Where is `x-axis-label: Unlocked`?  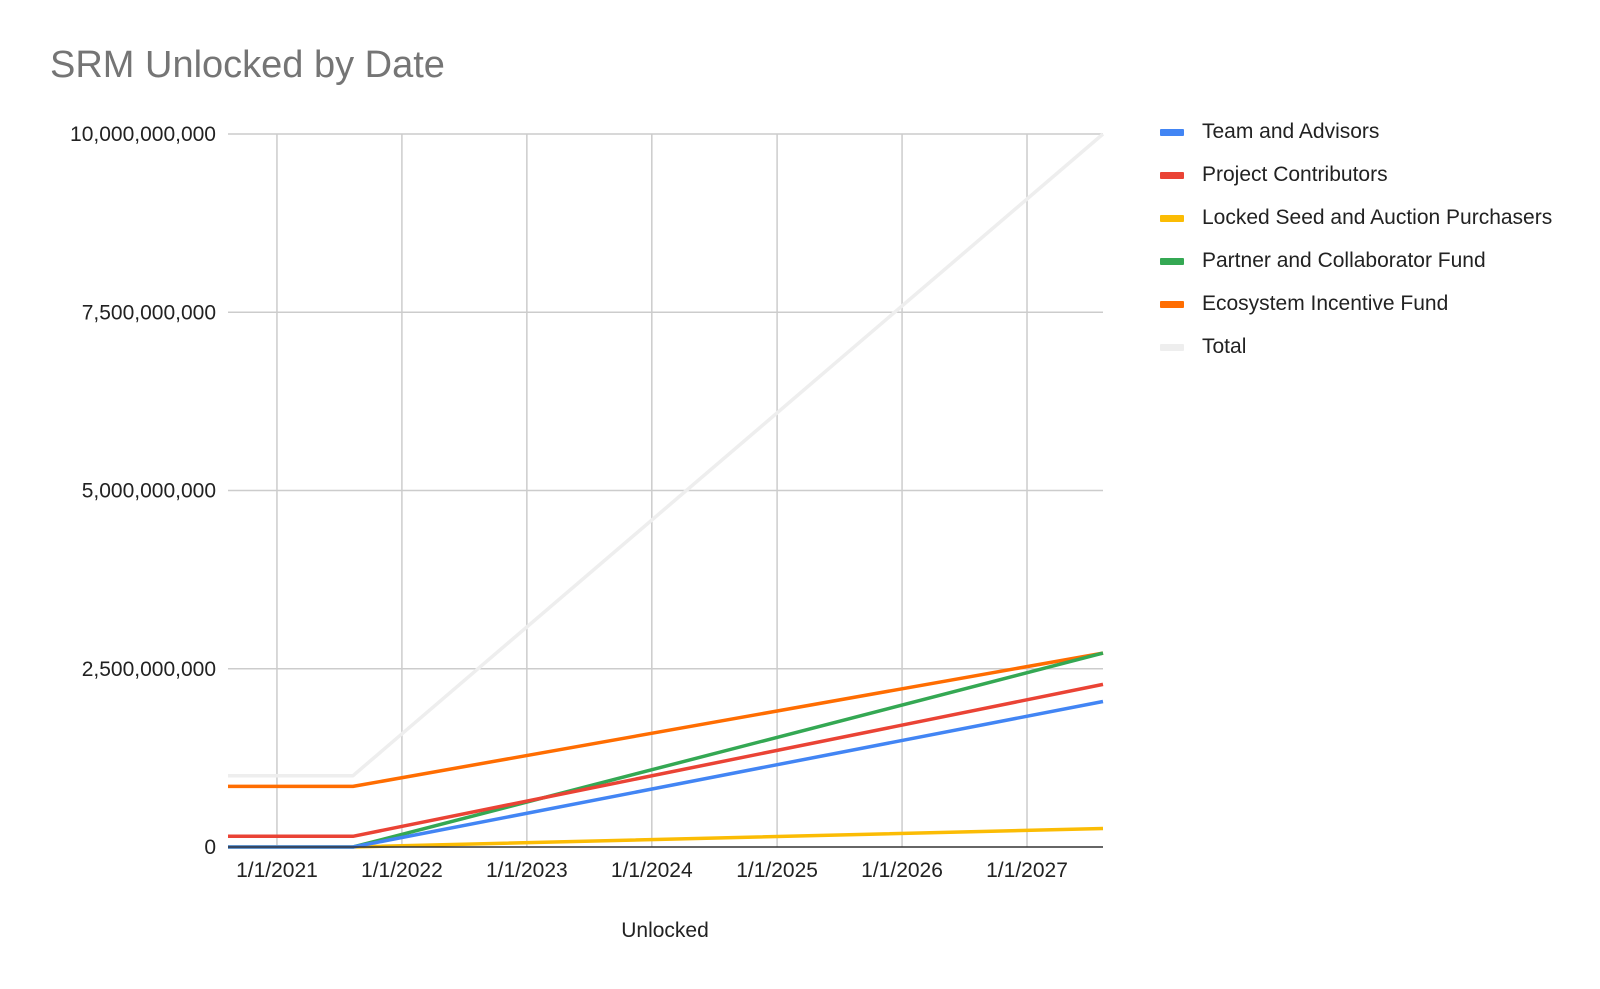
x-axis-label: Unlocked is located at coordinates (665, 930).